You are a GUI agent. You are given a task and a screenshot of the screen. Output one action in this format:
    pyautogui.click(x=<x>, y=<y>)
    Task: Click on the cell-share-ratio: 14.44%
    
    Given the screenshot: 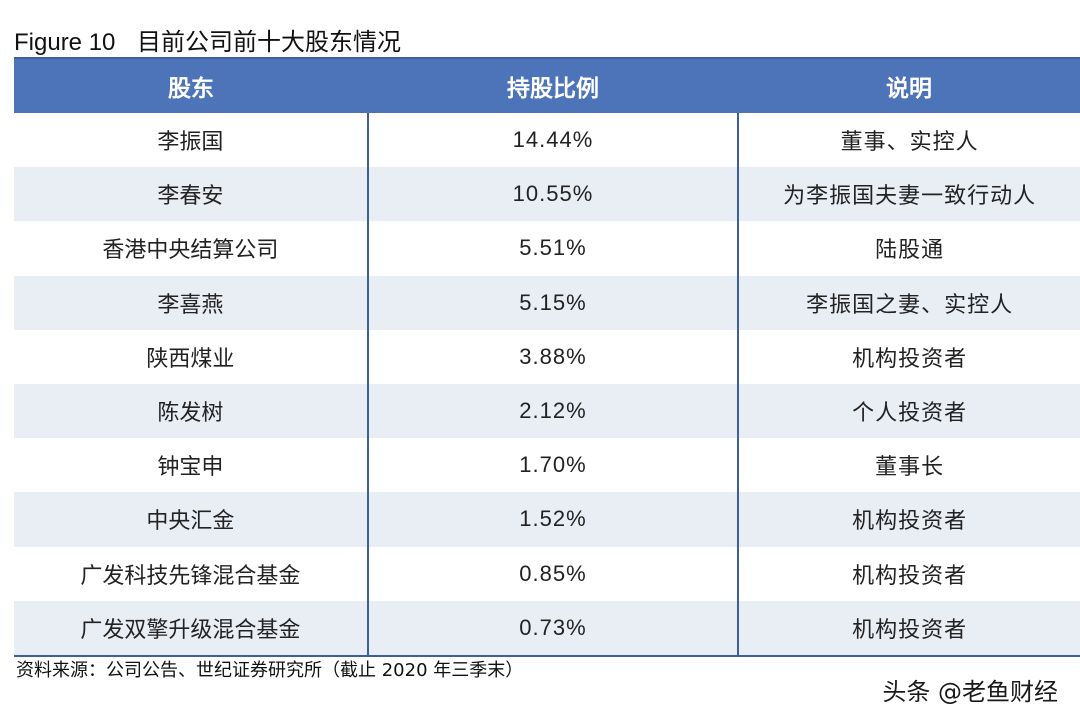 What is the action you would take?
    pyautogui.click(x=554, y=140)
    